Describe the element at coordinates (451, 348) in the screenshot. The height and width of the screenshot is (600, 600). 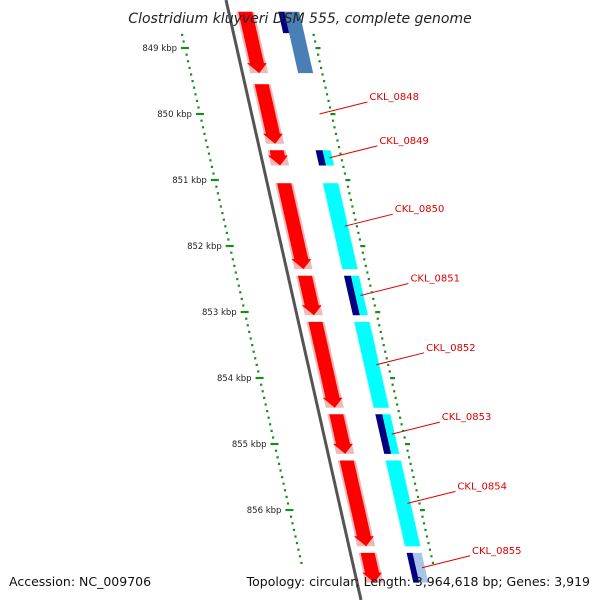
I see `gene-label: CKL_0852` at that location.